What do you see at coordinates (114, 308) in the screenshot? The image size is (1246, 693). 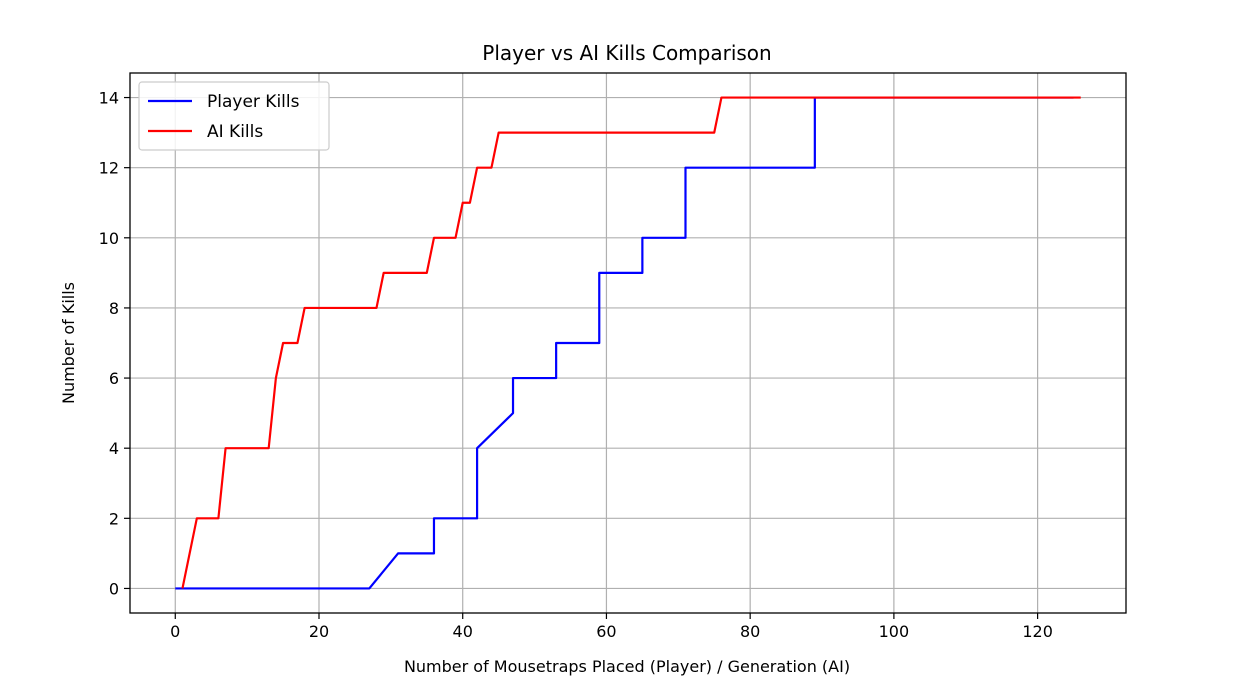 I see `y-tick-label: 8` at bounding box center [114, 308].